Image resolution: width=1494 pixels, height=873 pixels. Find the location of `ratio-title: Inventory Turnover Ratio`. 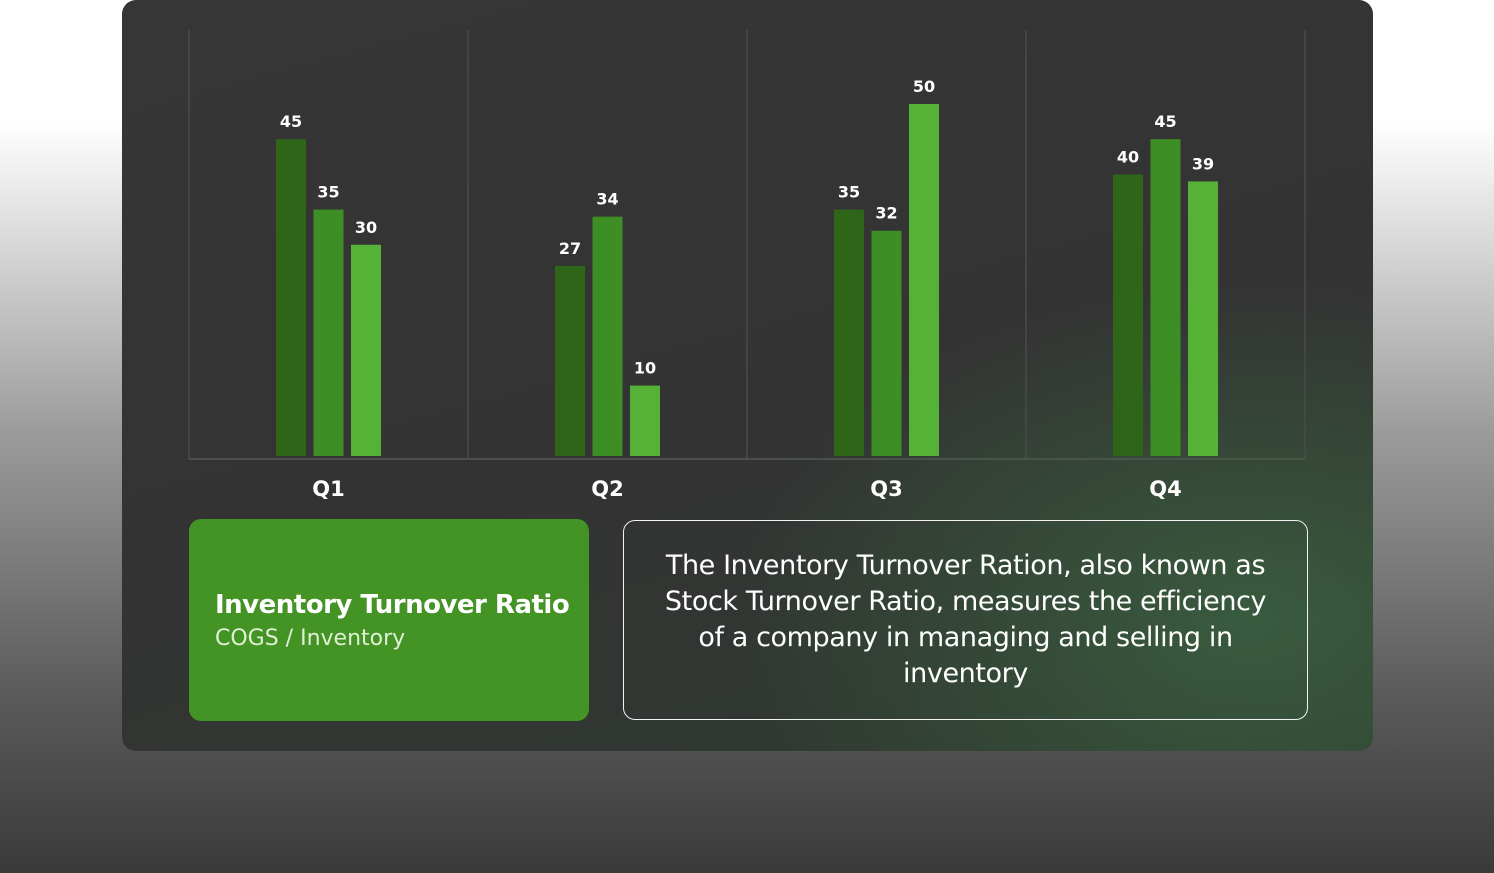

ratio-title: Inventory Turnover Ratio is located at coordinates (392, 604).